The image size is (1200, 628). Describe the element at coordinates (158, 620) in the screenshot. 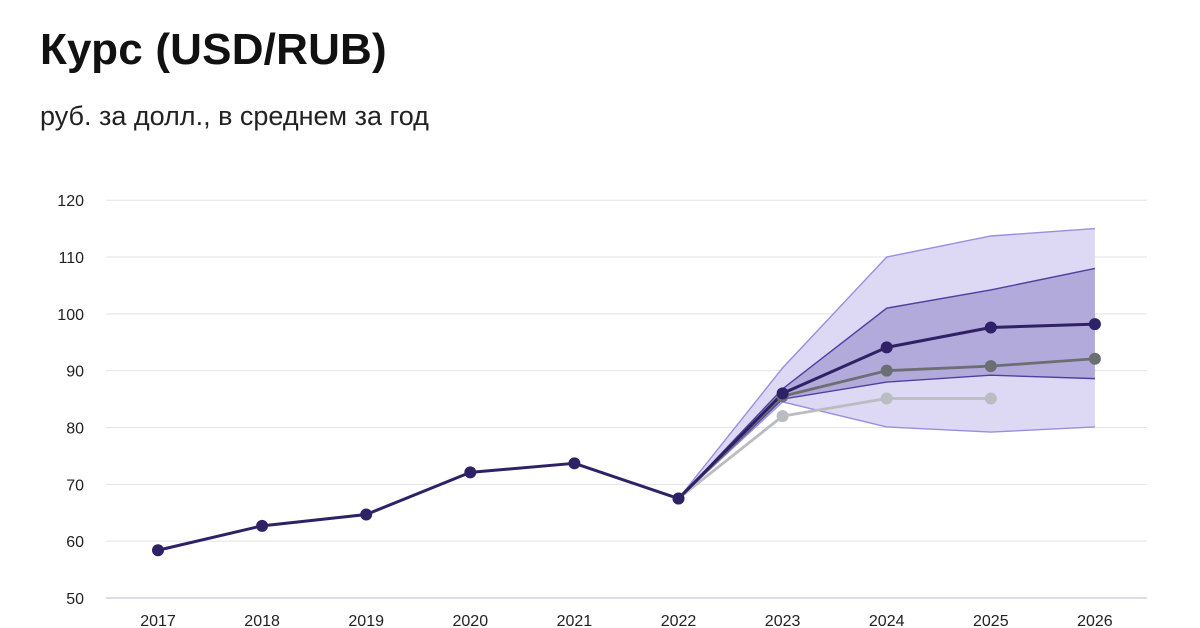

I see `x-tick-label-2017: 2017` at that location.